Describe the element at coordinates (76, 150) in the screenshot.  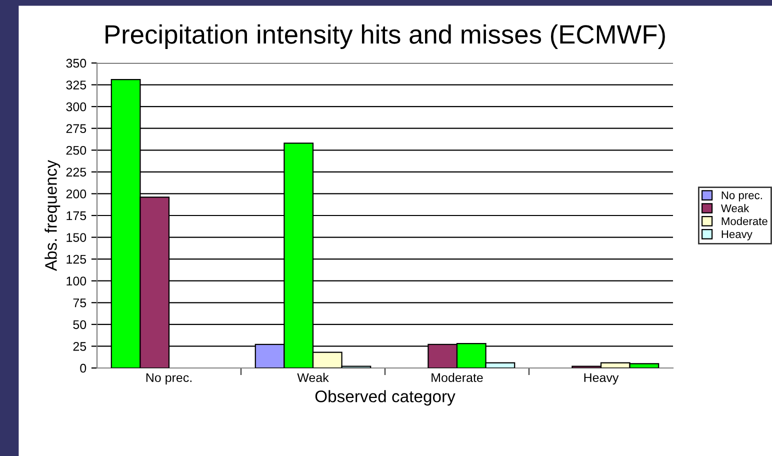
I see `y-tick-label: 250` at that location.